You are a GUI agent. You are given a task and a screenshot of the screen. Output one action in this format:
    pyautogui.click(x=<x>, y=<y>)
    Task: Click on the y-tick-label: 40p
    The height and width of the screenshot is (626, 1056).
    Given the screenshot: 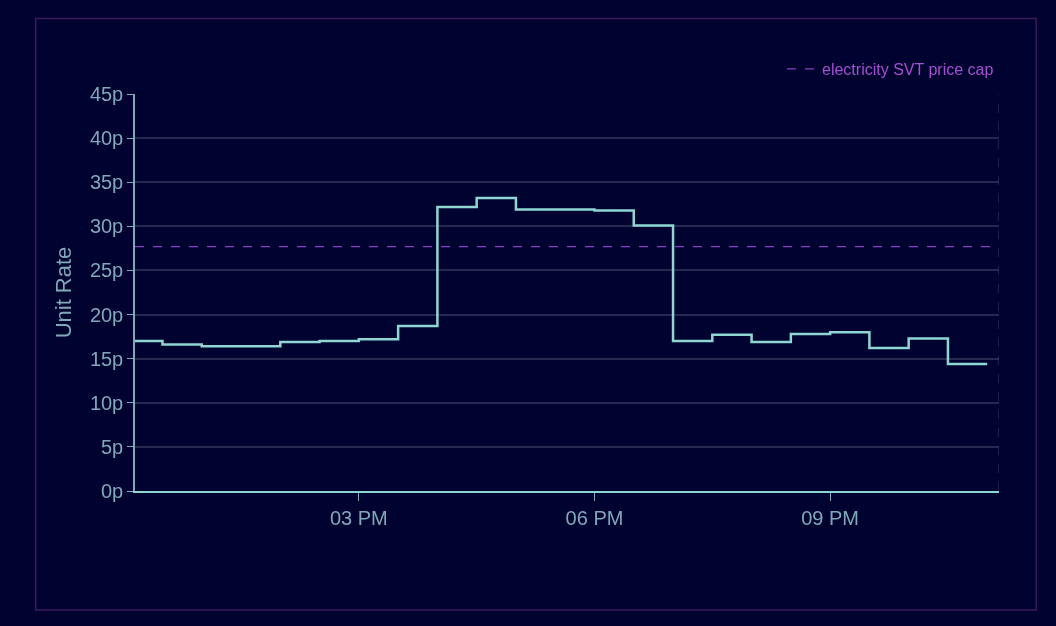 What is the action you would take?
    pyautogui.click(x=106, y=138)
    